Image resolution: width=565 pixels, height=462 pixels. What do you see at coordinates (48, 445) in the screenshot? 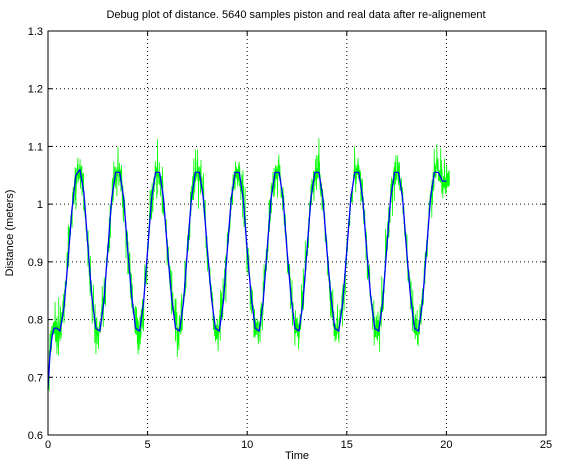
I see `x-tick-label: 0` at bounding box center [48, 445].